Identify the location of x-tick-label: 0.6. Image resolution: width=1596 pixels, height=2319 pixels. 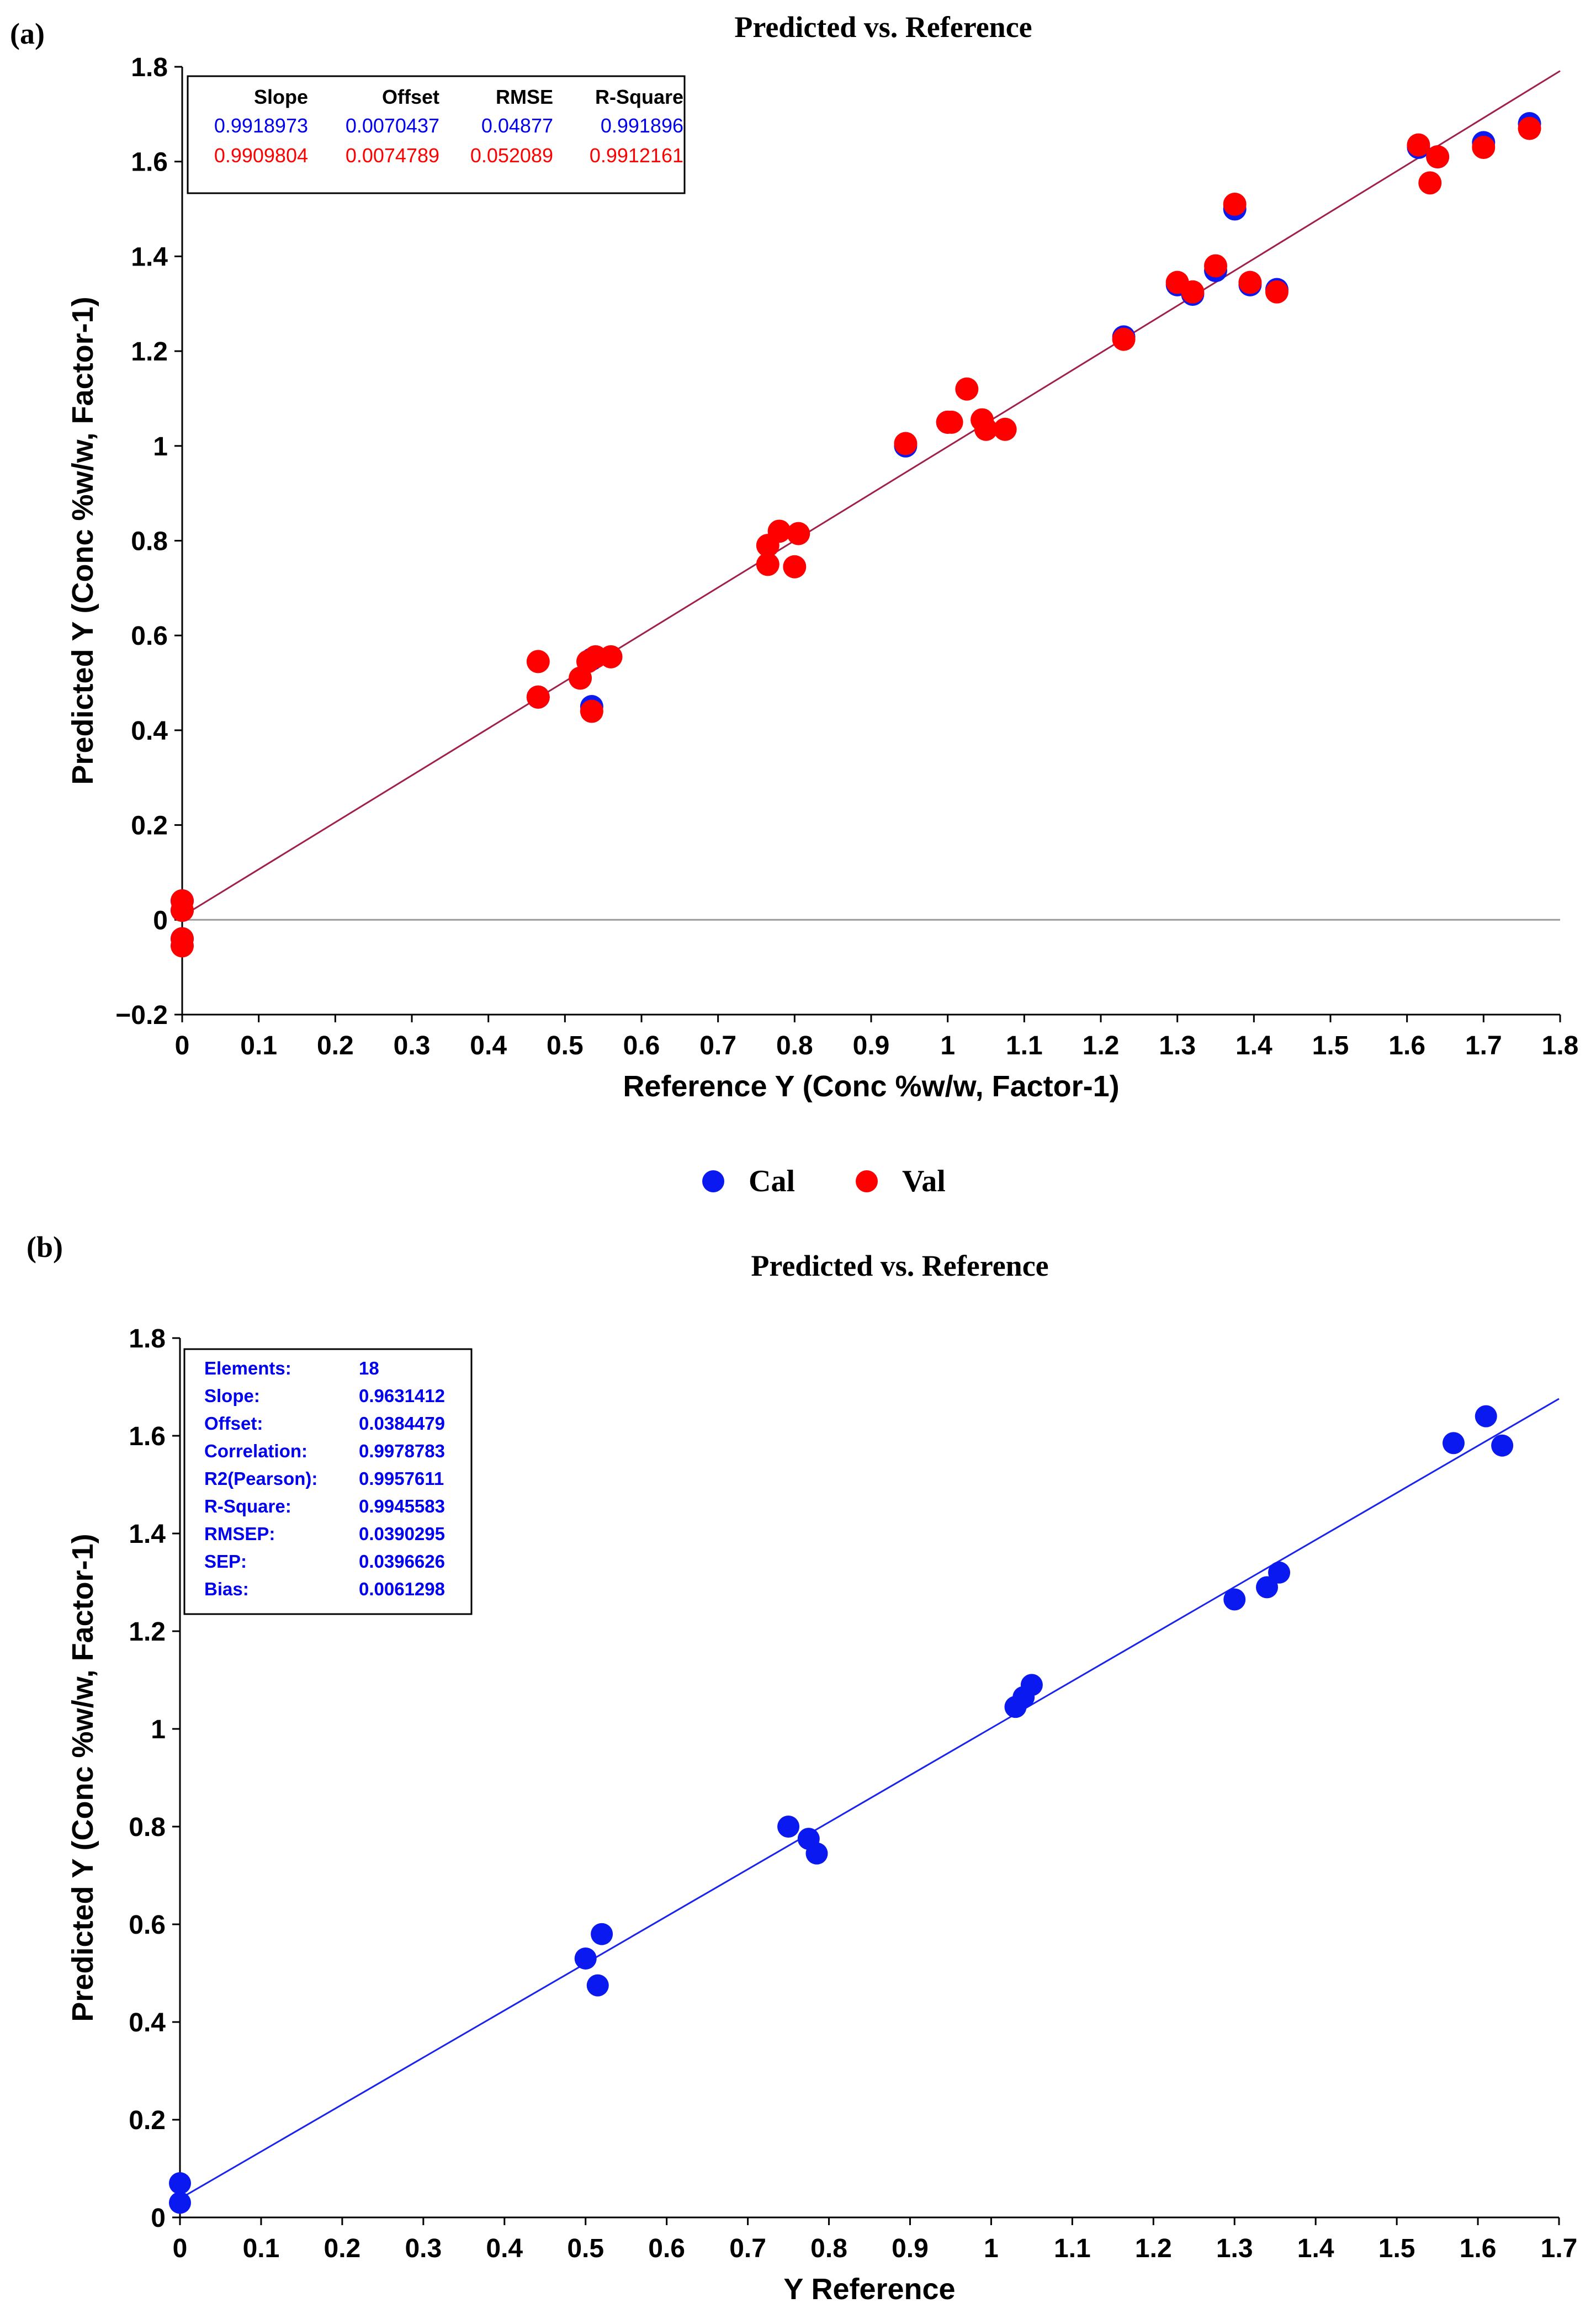
(666, 2248).